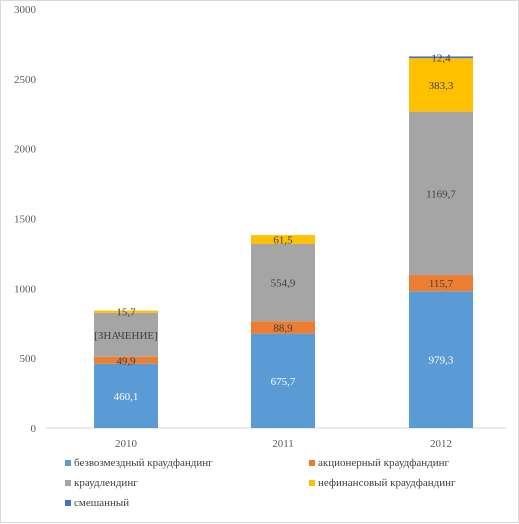 Image resolution: width=519 pixels, height=524 pixels. I want to click on legend-label: смешанный, so click(101, 503).